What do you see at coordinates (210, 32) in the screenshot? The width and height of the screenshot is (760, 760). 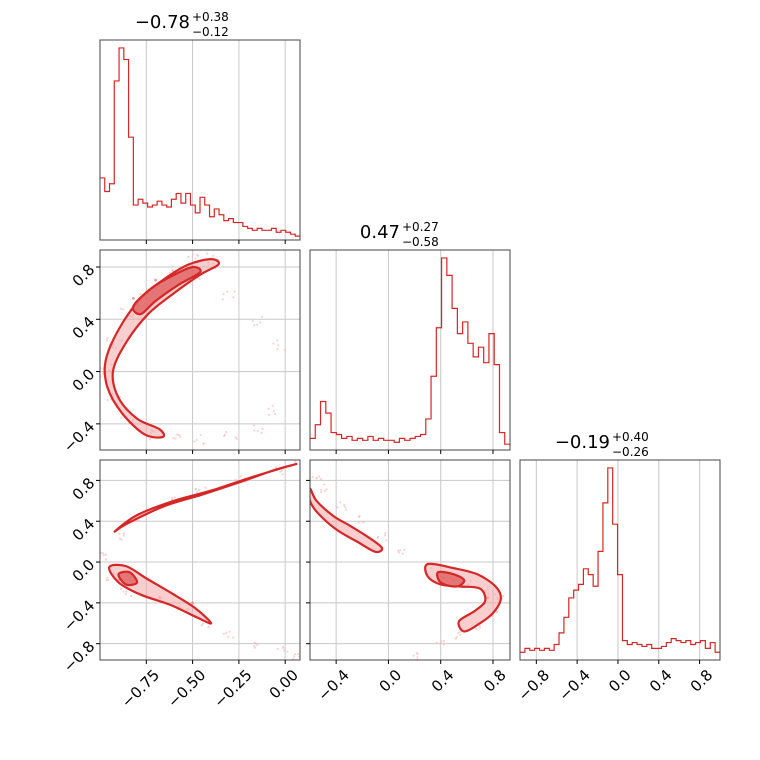 I see `title-minus-0: −0.12` at bounding box center [210, 32].